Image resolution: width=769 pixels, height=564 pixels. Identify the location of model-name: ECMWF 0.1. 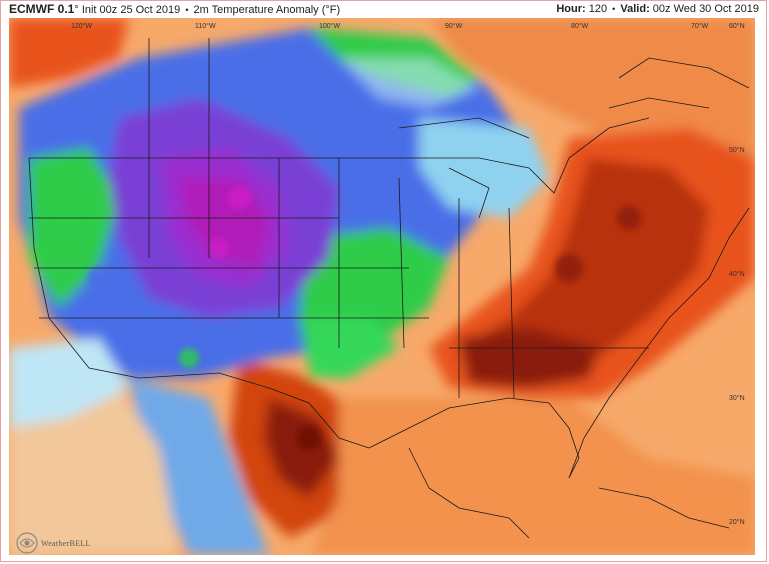
(42, 9).